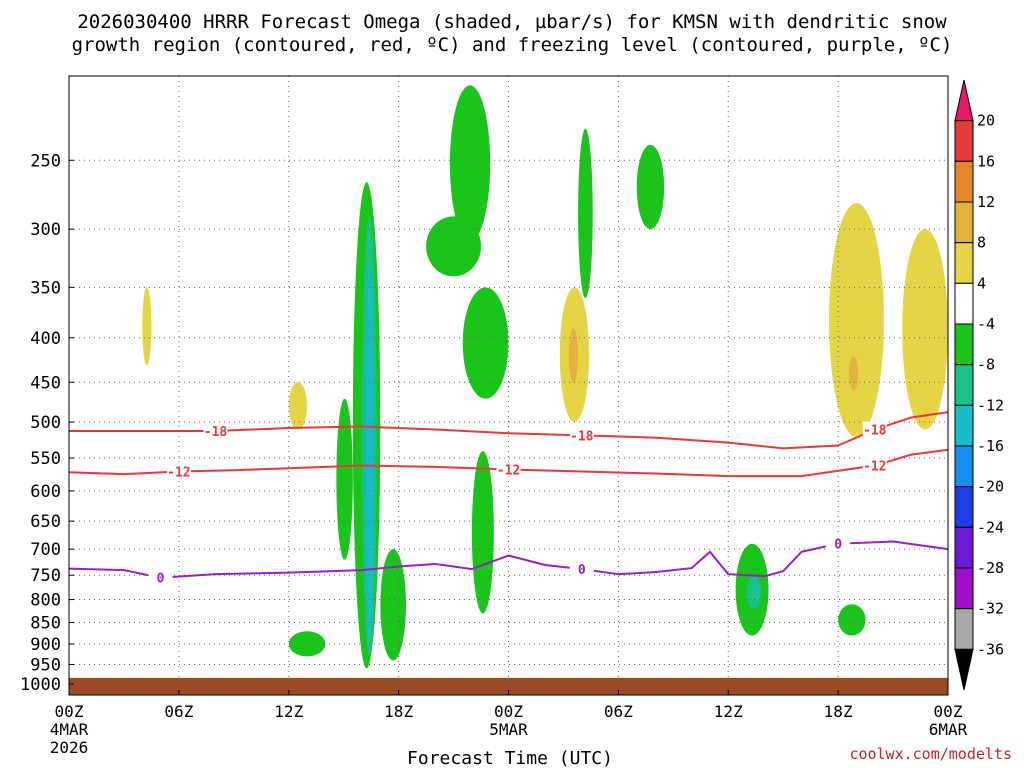 This screenshot has height=768, width=1024. I want to click on colorbar-label-12: -32, so click(990, 609).